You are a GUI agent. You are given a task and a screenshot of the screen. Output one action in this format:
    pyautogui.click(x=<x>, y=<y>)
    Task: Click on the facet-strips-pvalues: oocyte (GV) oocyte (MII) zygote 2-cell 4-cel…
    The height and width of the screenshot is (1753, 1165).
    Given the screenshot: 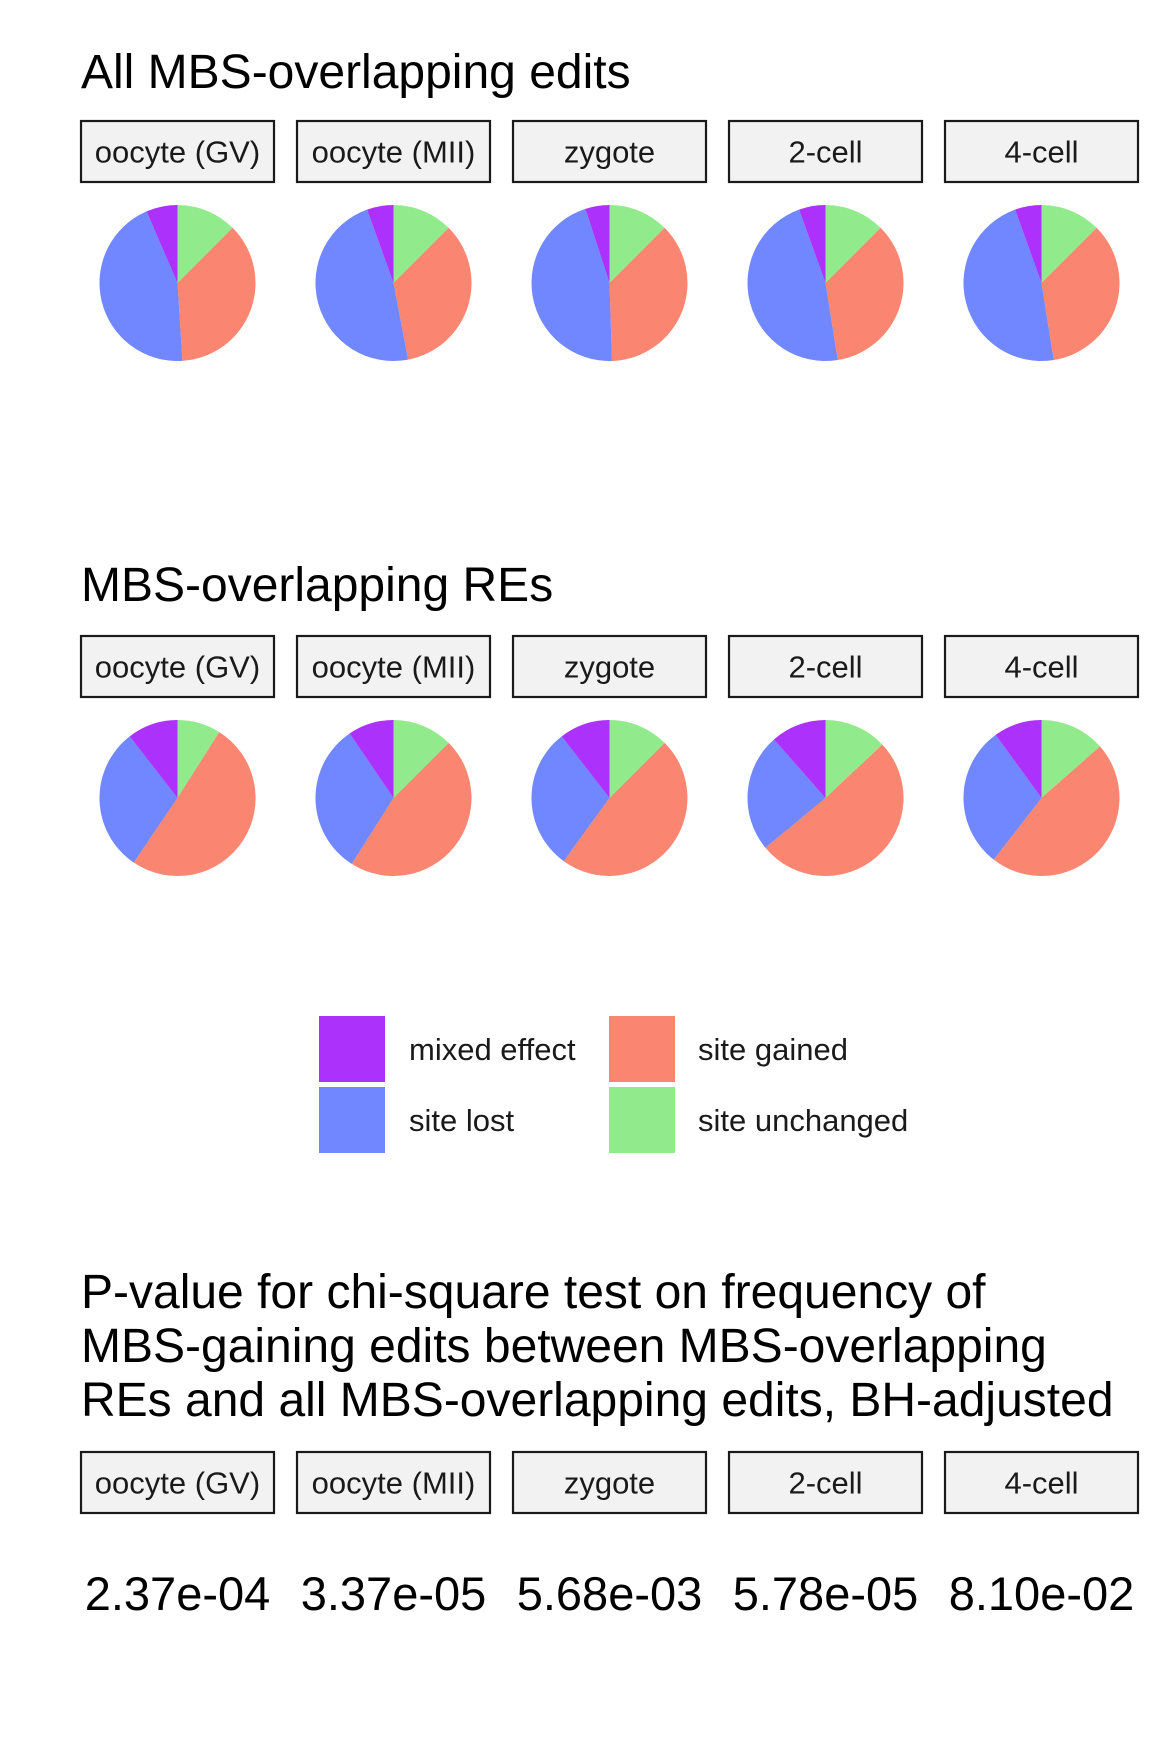 What is the action you would take?
    pyautogui.click(x=609, y=1482)
    